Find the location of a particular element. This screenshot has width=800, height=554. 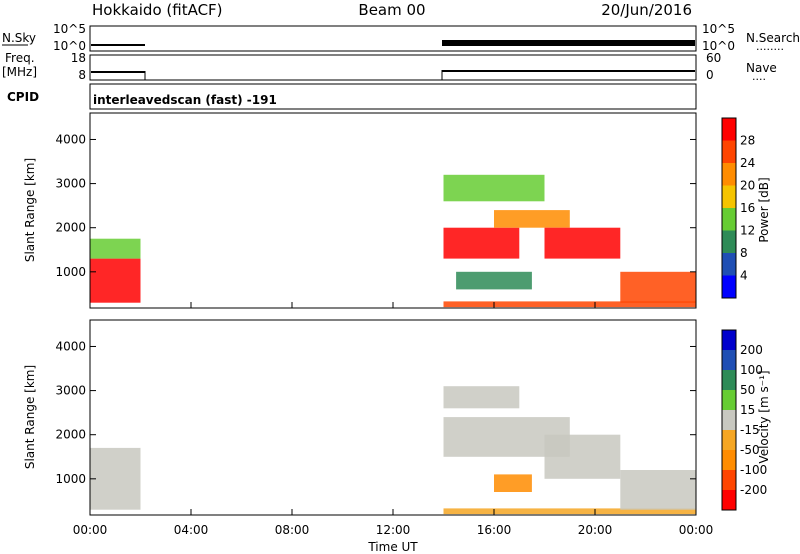

velocity-colorbar-tick: 15 is located at coordinates (747, 410).